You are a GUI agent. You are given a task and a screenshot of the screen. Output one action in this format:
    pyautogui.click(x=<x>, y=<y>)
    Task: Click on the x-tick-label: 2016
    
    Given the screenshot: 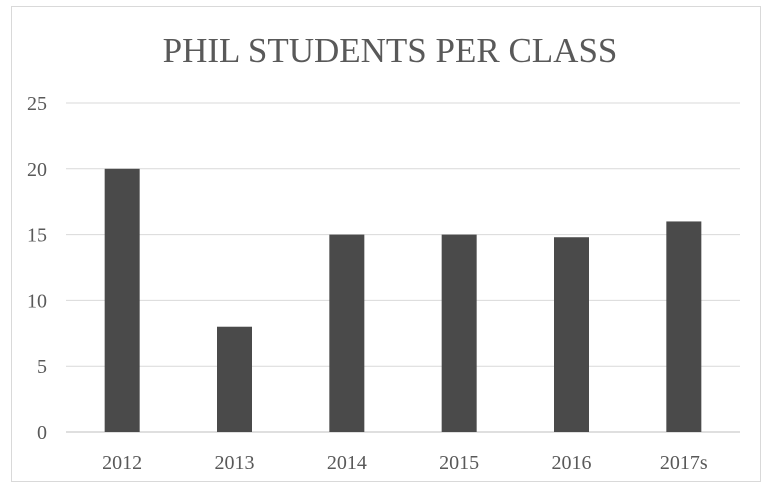 What is the action you would take?
    pyautogui.click(x=572, y=463)
    